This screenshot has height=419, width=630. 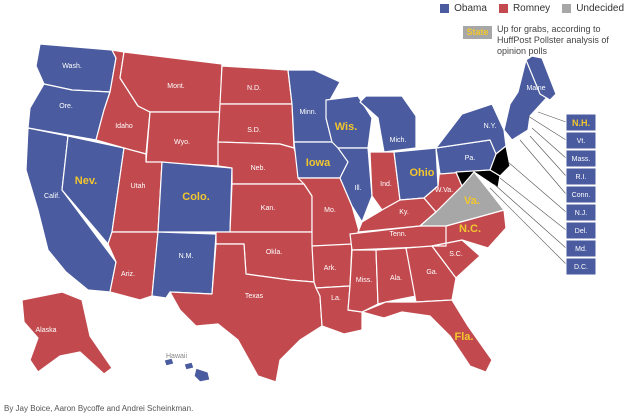 I want to click on state-ny, so click(x=471, y=129).